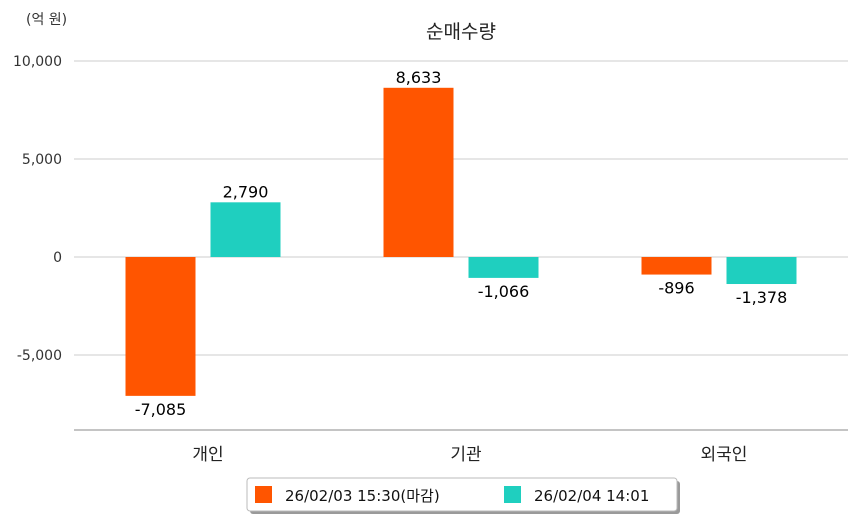 The height and width of the screenshot is (520, 858). I want to click on chart-title: 순매수량, so click(461, 32).